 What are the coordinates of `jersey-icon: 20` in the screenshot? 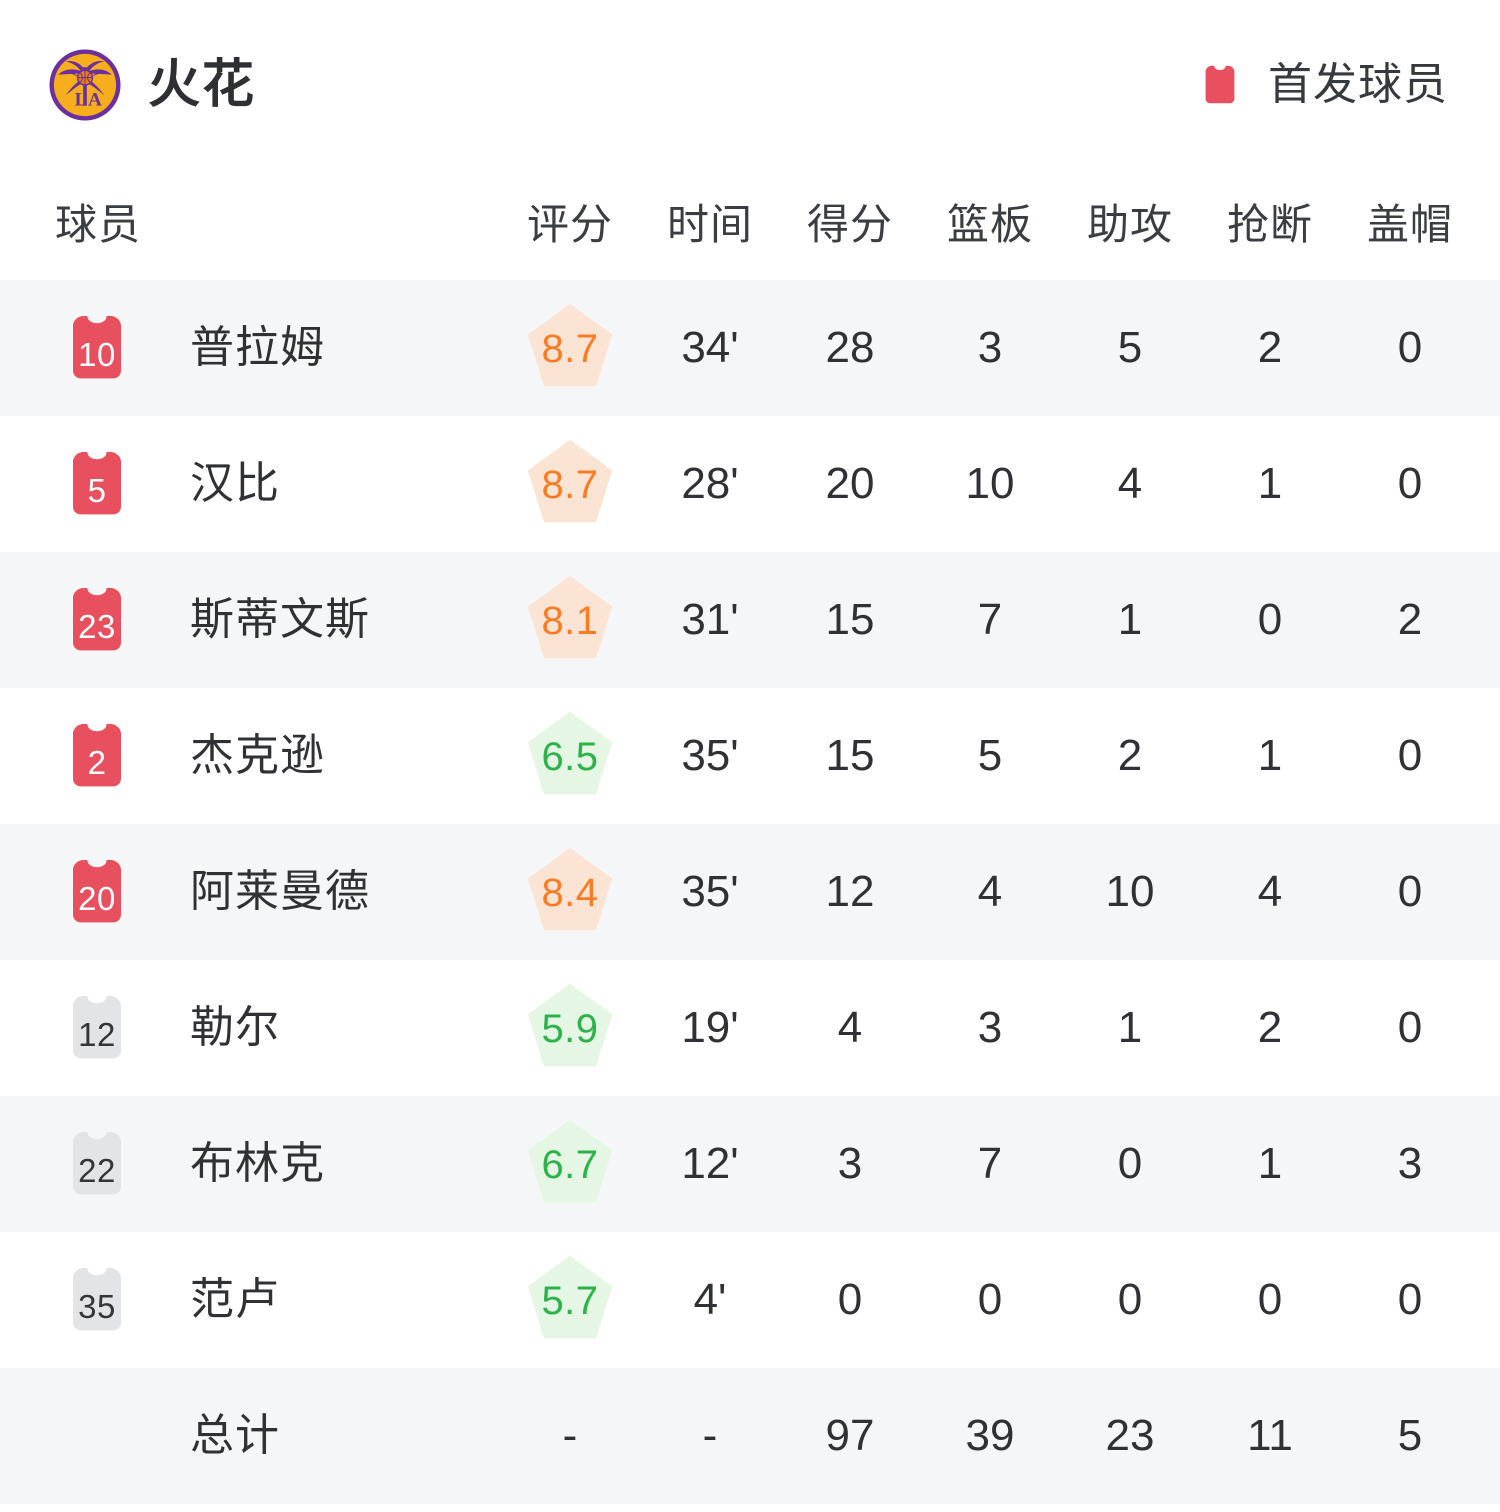 It's located at (97, 892).